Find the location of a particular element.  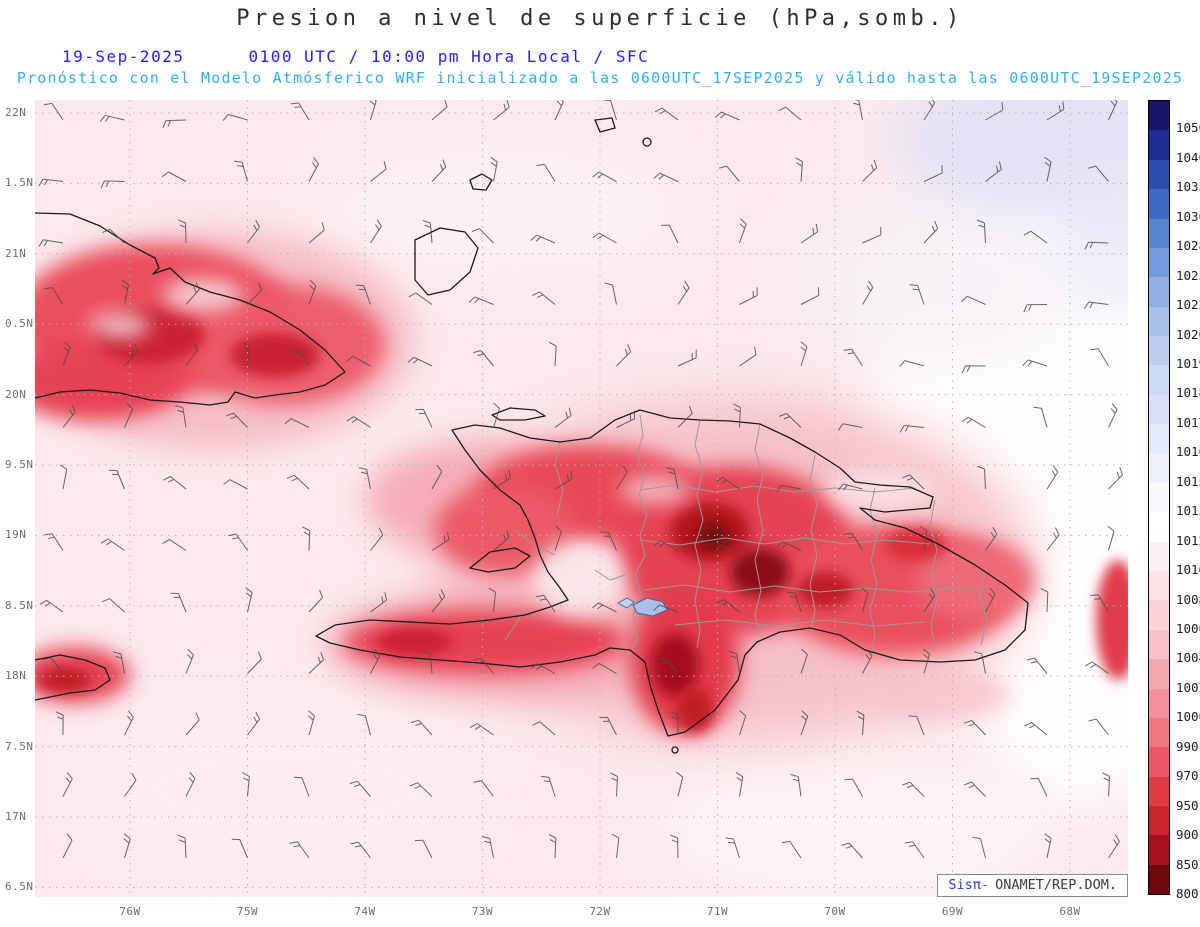

colorbar-value: 1013 is located at coordinates (1188, 511).